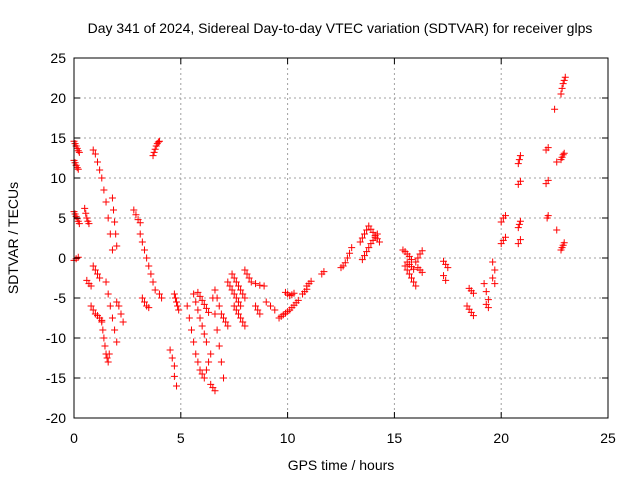 Image resolution: width=640 pixels, height=480 pixels. Describe the element at coordinates (213, 387) in the screenshot. I see `series-arc-z` at that location.